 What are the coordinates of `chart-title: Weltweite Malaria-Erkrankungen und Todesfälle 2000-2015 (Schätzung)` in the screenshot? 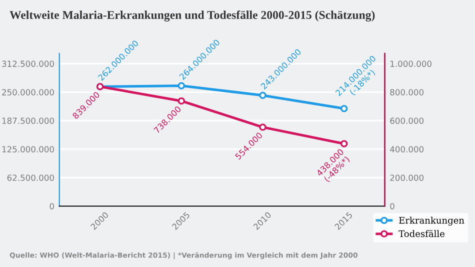 It's located at (192, 16).